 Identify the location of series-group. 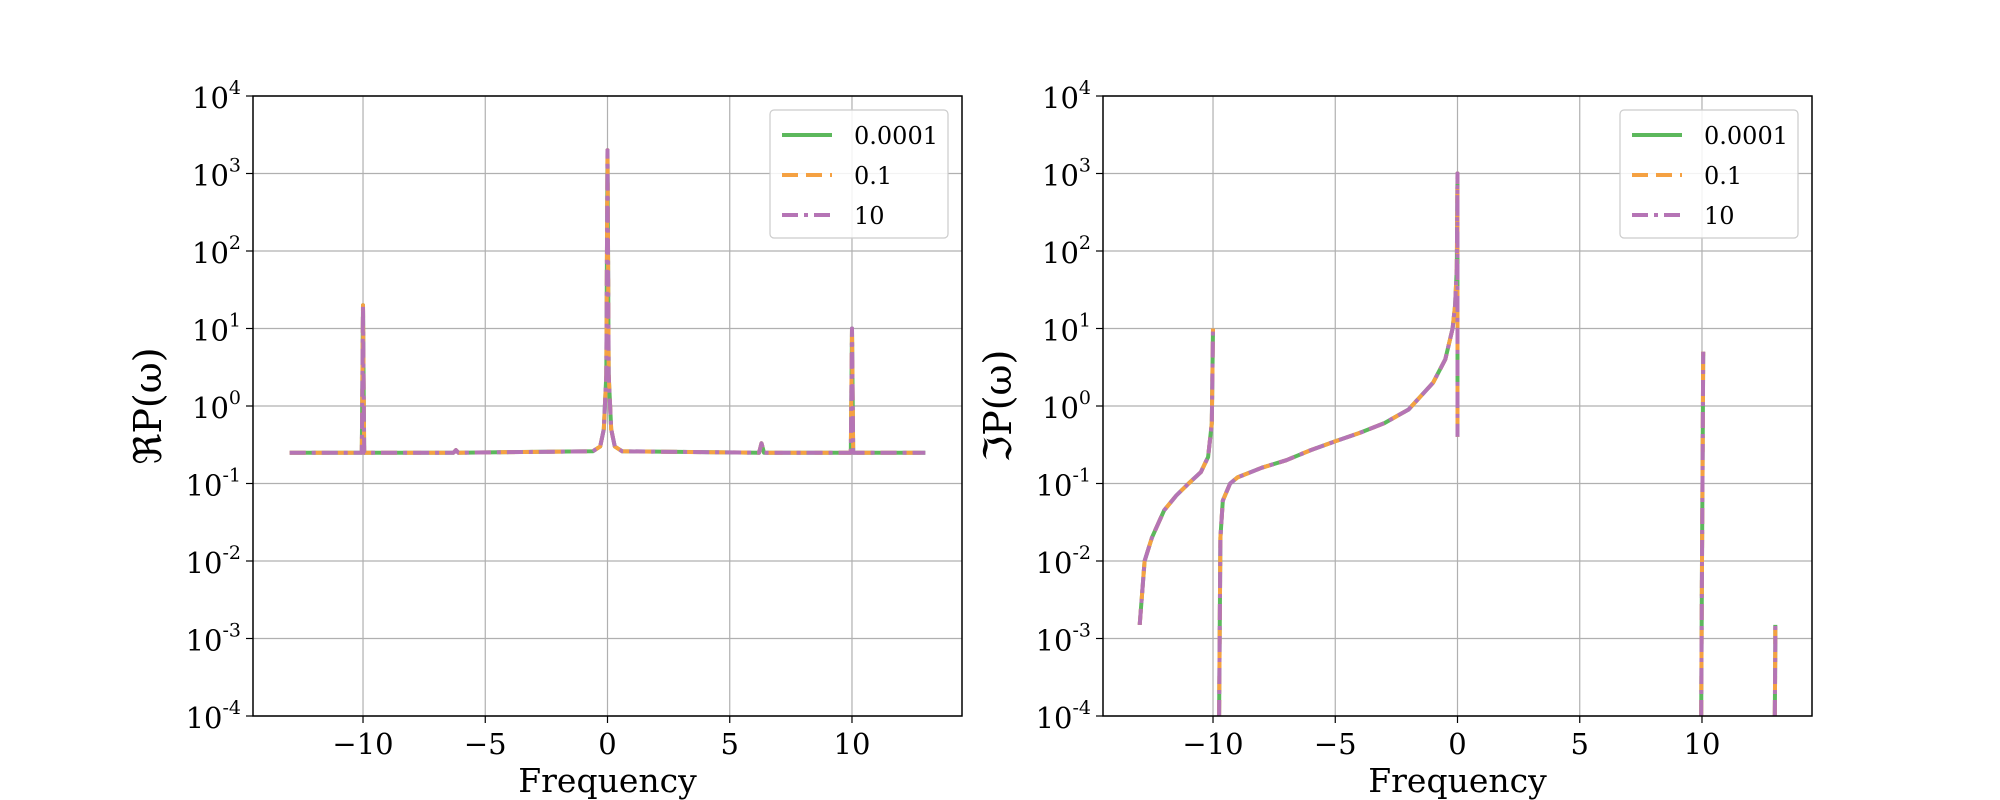
(607, 301).